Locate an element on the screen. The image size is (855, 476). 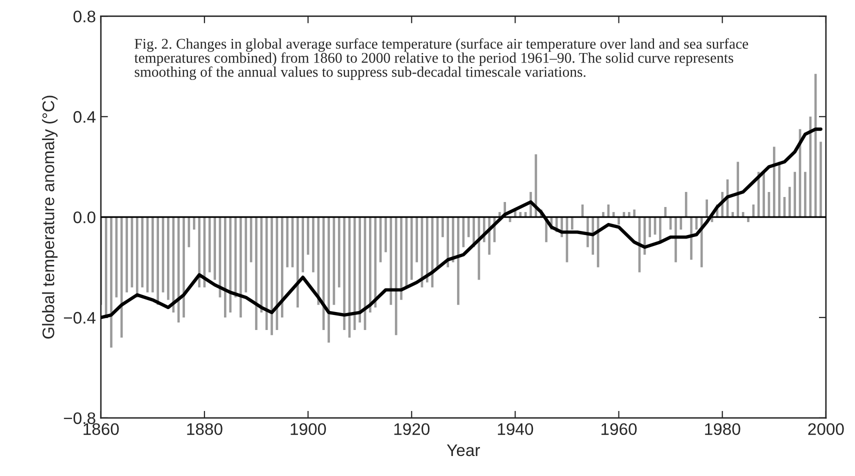
x-tick-label: 1980 is located at coordinates (722, 429).